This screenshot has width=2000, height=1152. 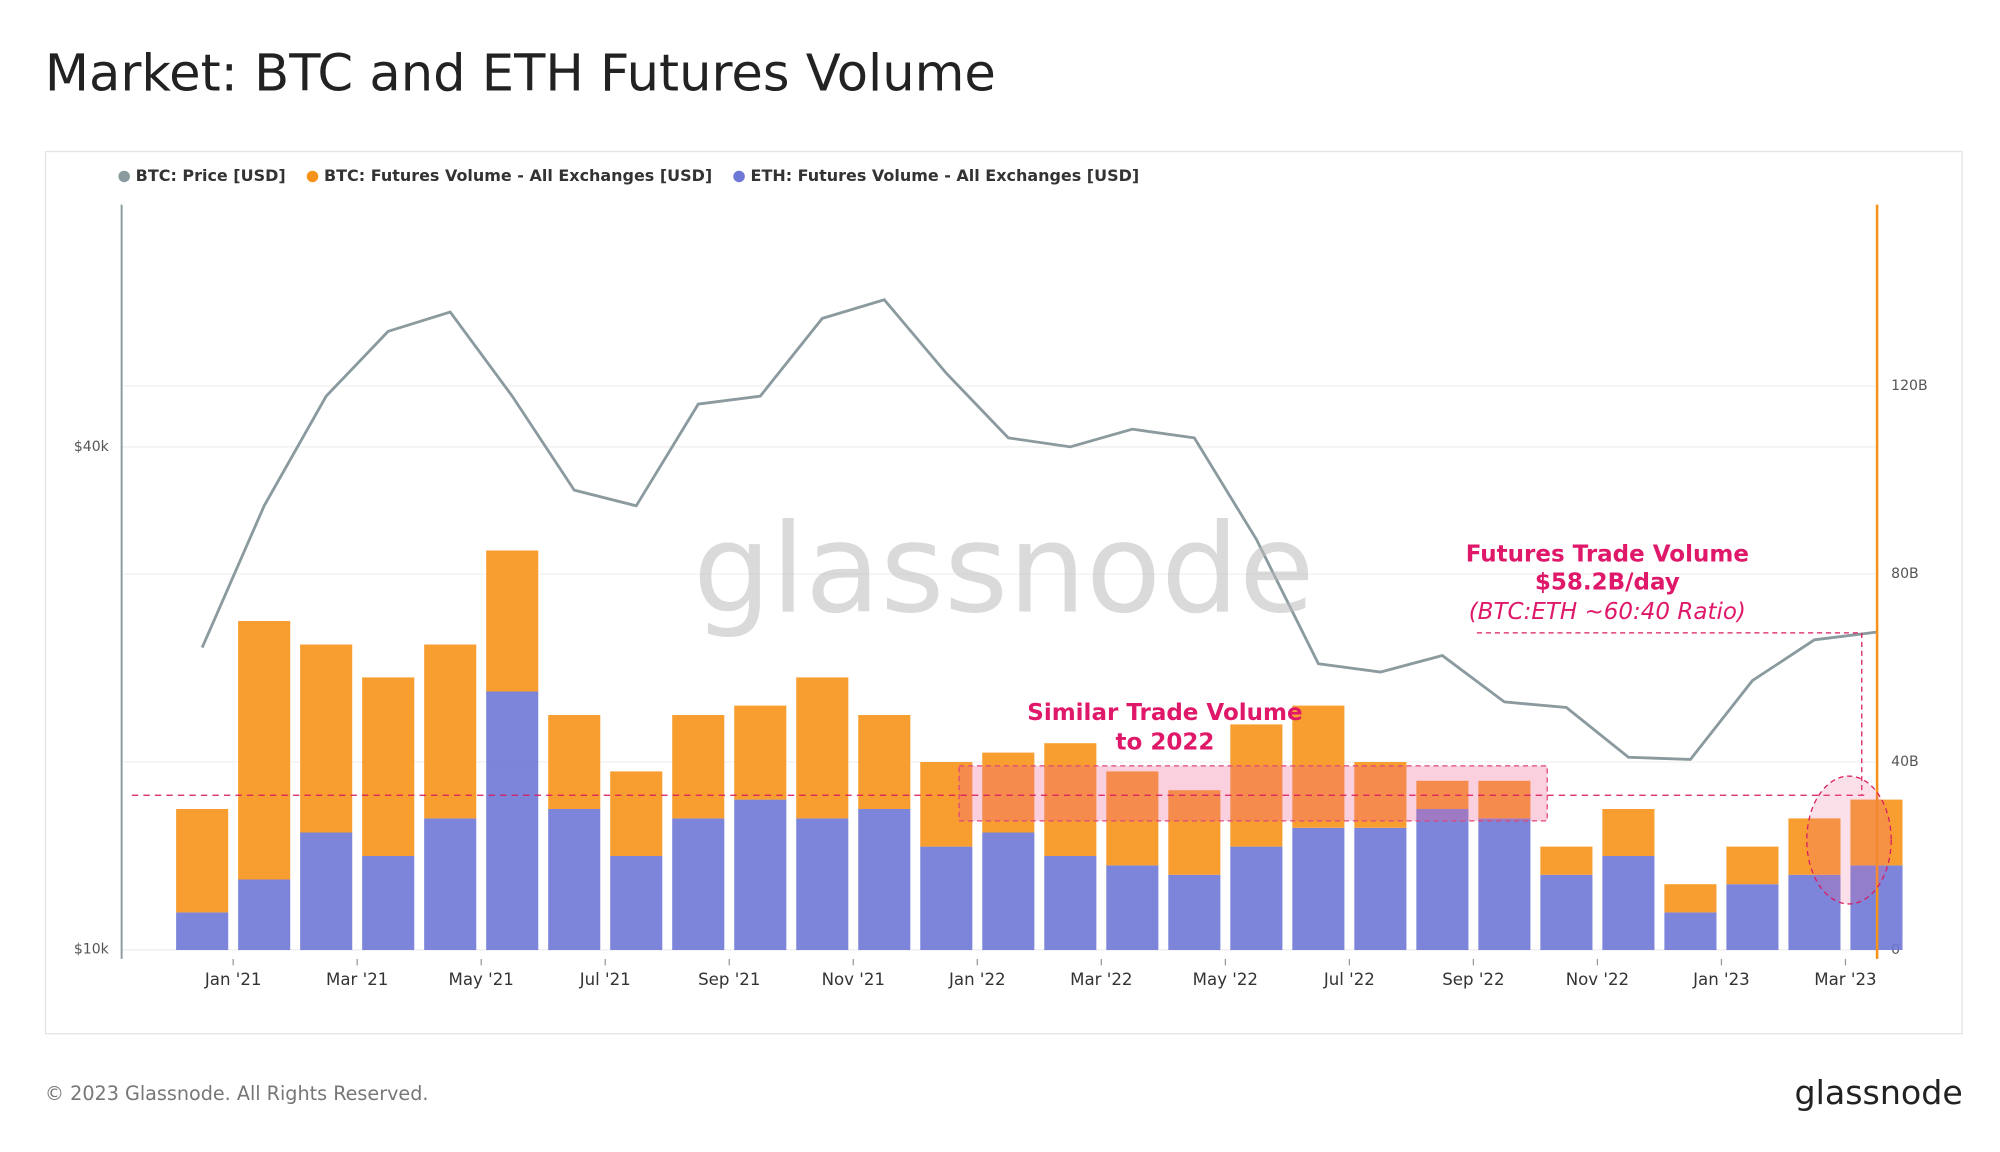 What do you see at coordinates (92, 447) in the screenshot?
I see `y-tick-label: $40k` at bounding box center [92, 447].